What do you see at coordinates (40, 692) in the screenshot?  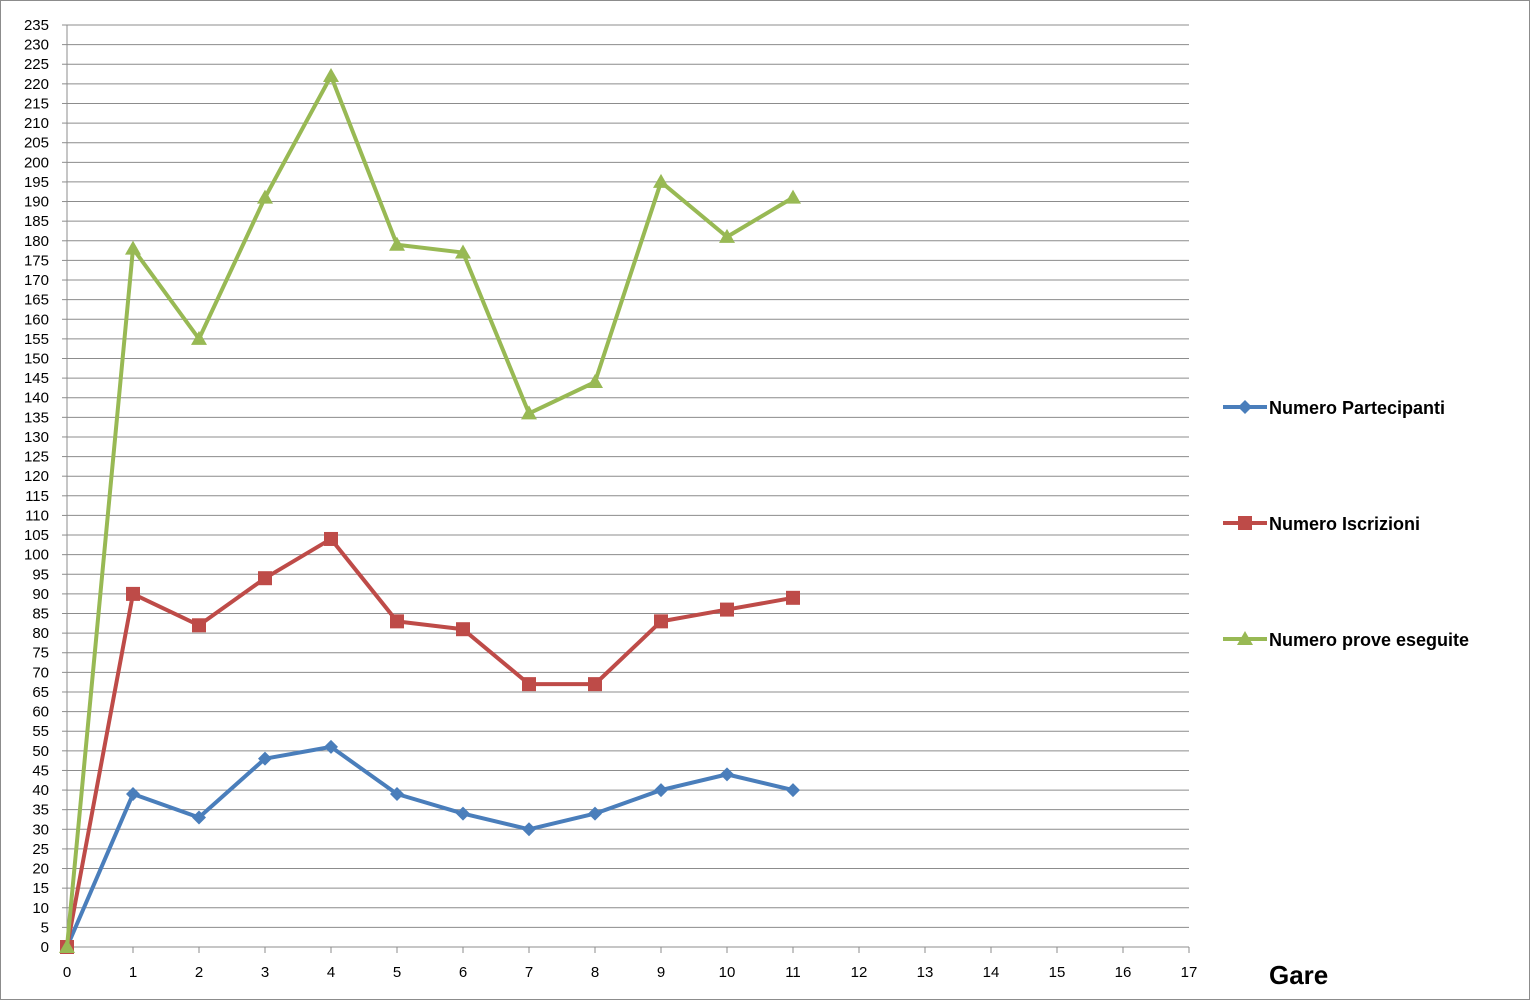 I see `y-tick-label: 65` at bounding box center [40, 692].